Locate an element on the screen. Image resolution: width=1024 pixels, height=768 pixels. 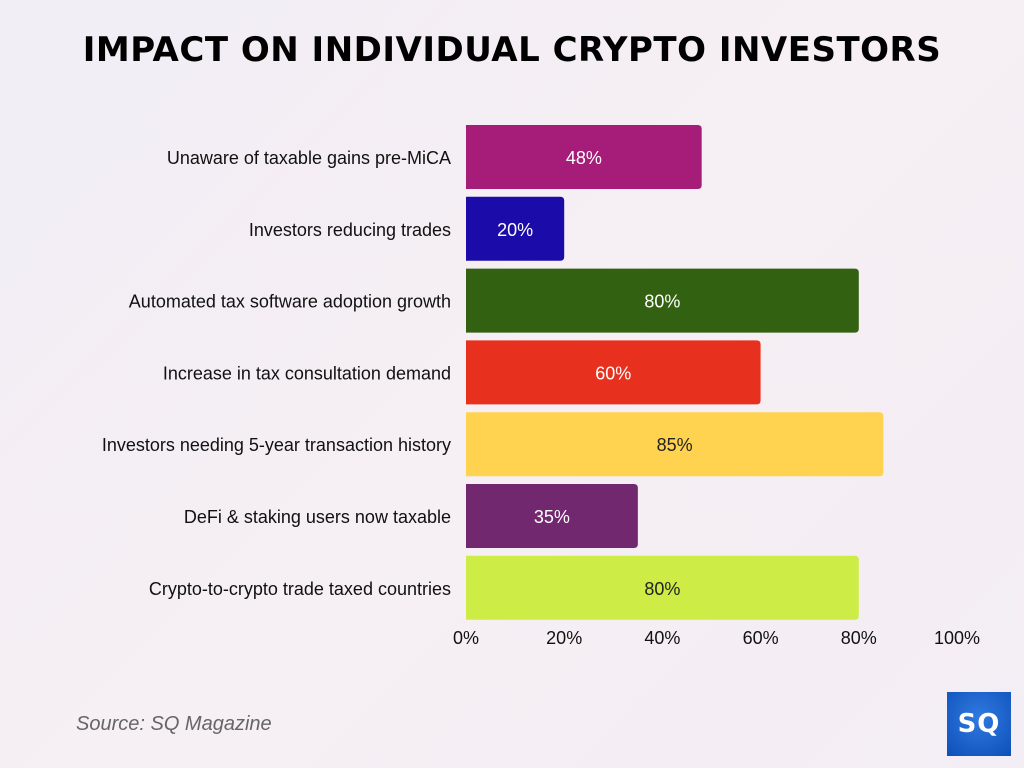
data-label: 85% is located at coordinates (675, 445).